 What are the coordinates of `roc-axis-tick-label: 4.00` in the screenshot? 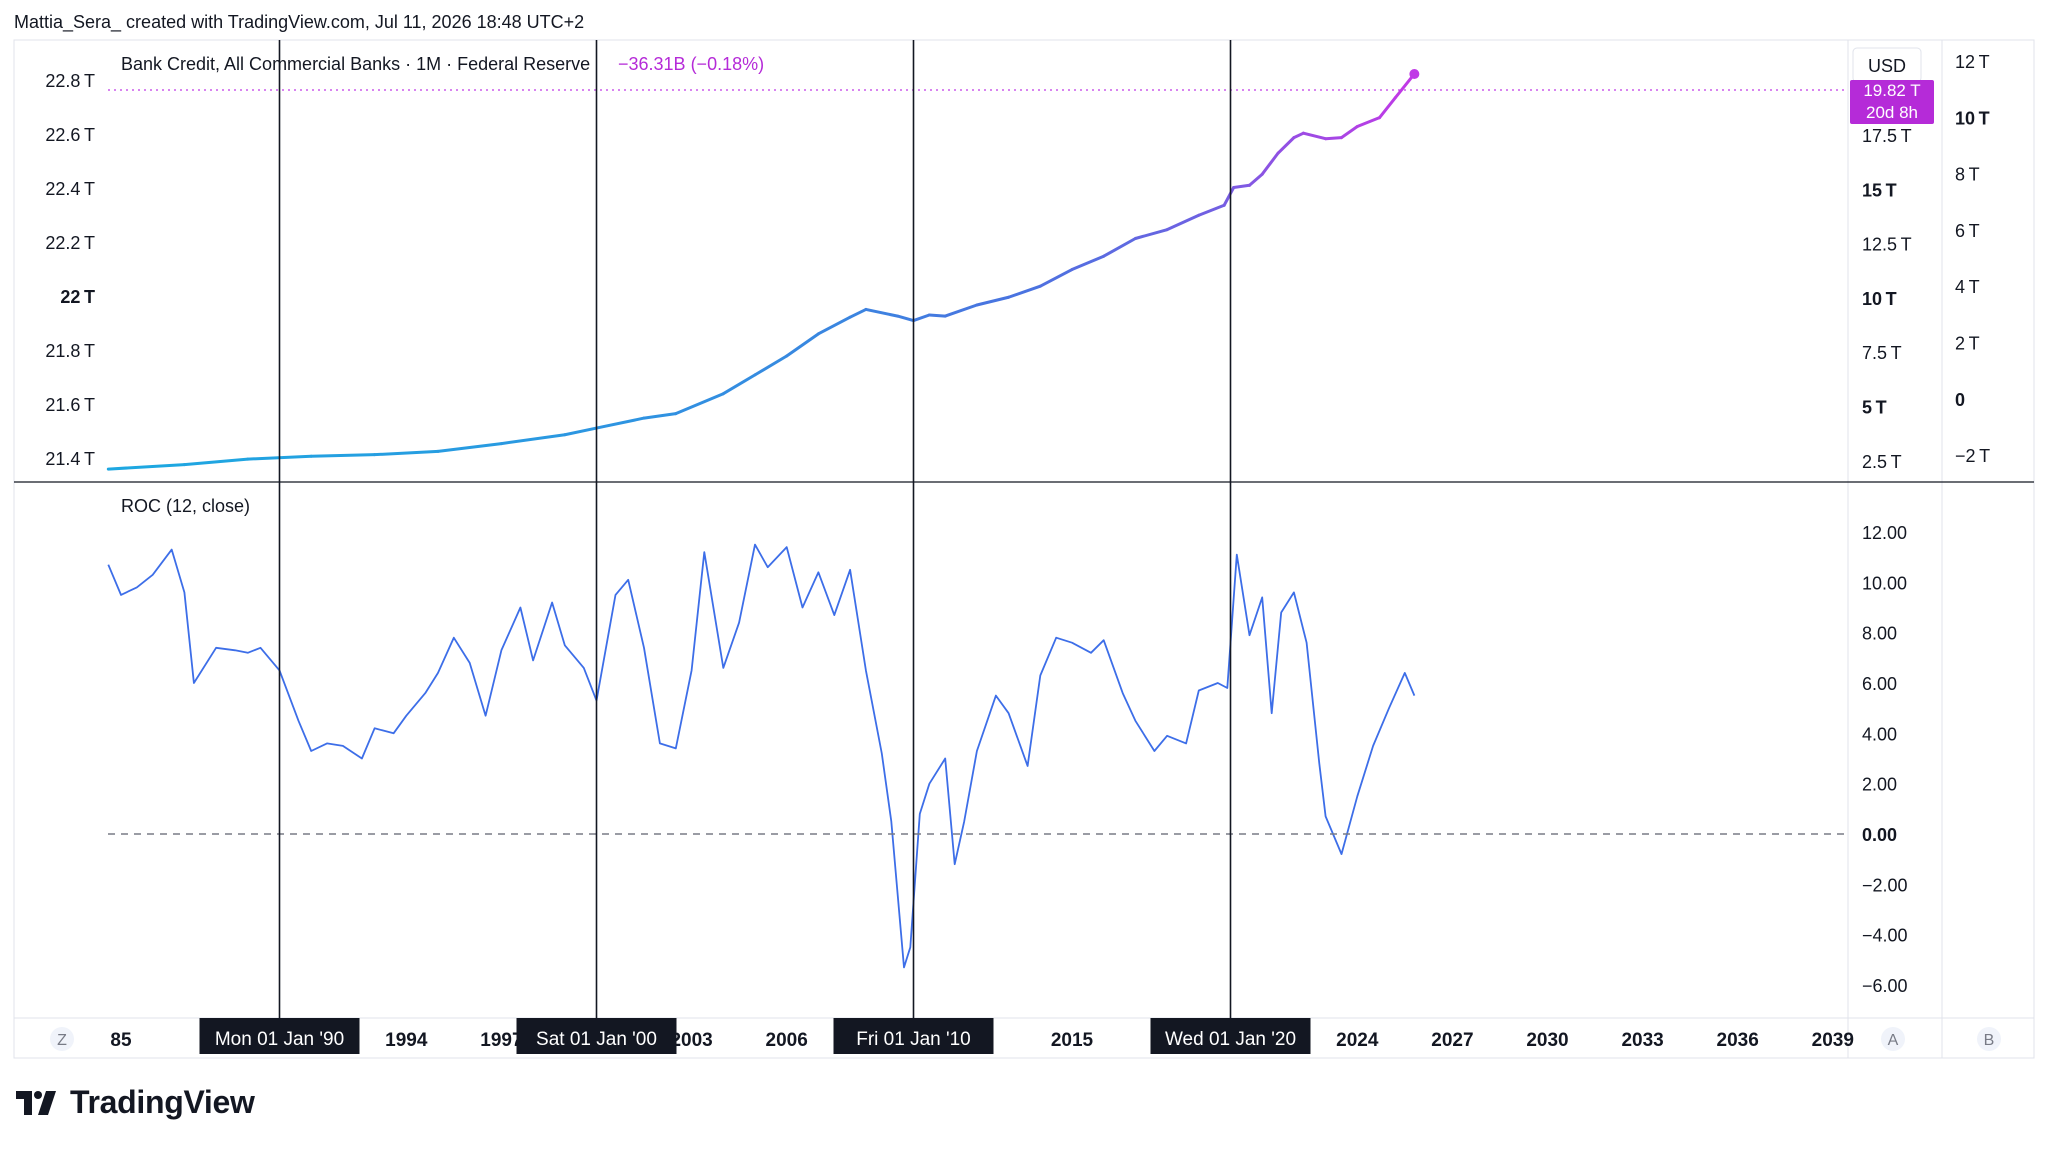 It's located at (1879, 734).